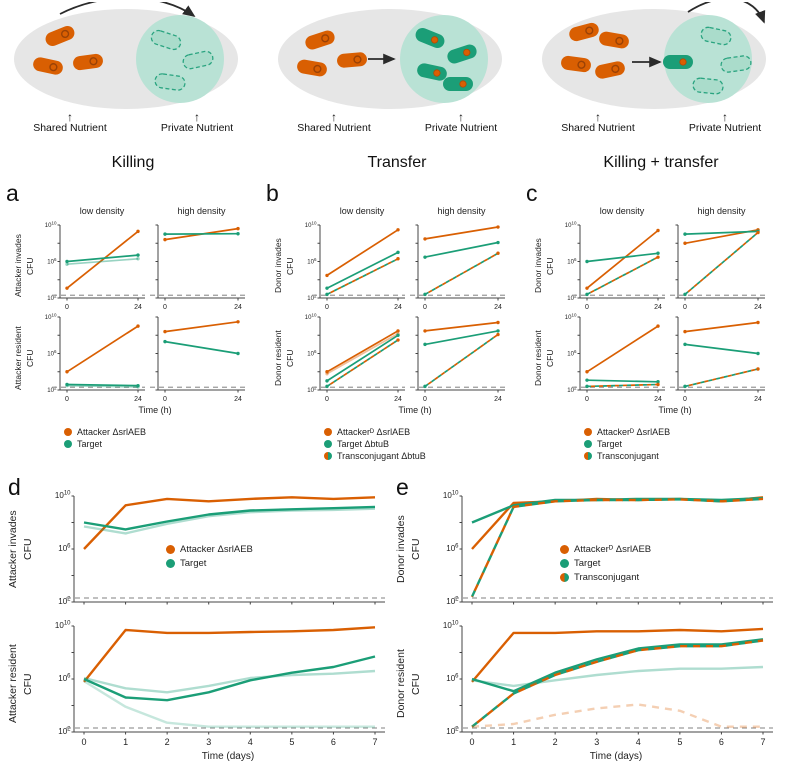  Describe the element at coordinates (112, 432) in the screenshot. I see `legend-label: Attacker ΔsrlAEB` at that location.